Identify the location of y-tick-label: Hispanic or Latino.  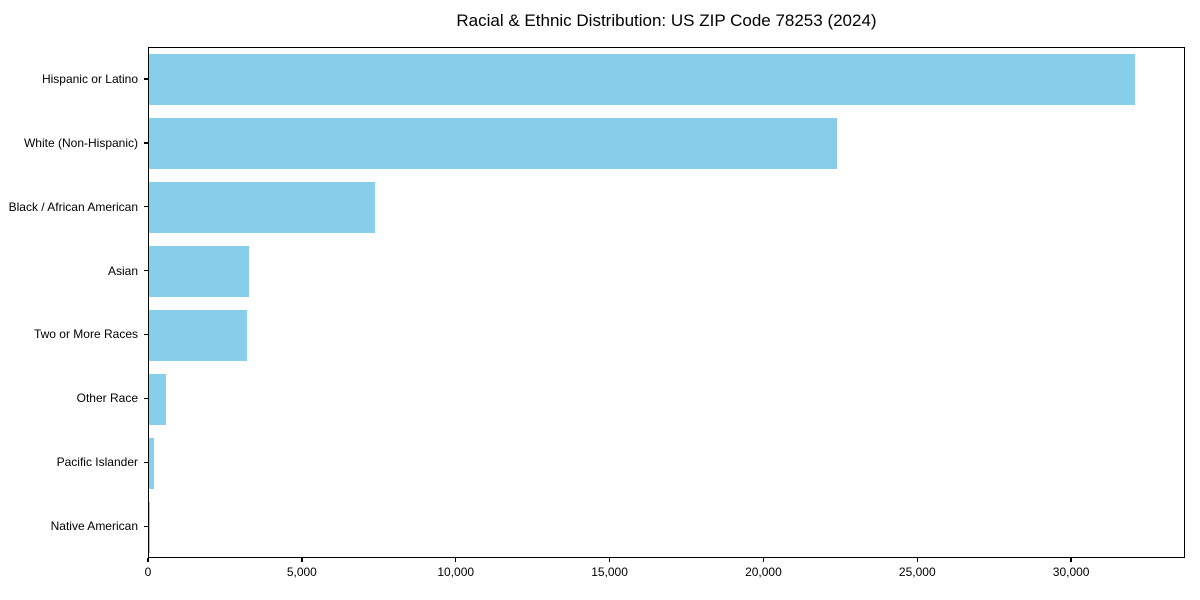
(89, 78).